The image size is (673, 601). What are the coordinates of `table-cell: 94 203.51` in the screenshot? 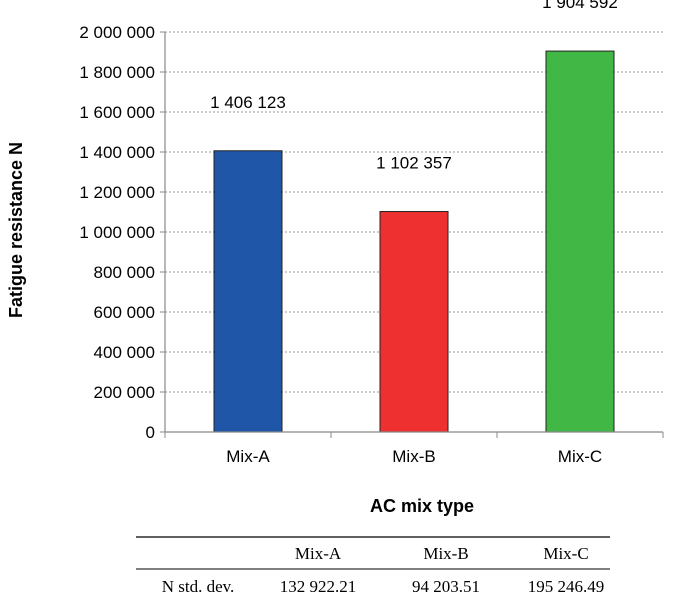 It's located at (446, 586).